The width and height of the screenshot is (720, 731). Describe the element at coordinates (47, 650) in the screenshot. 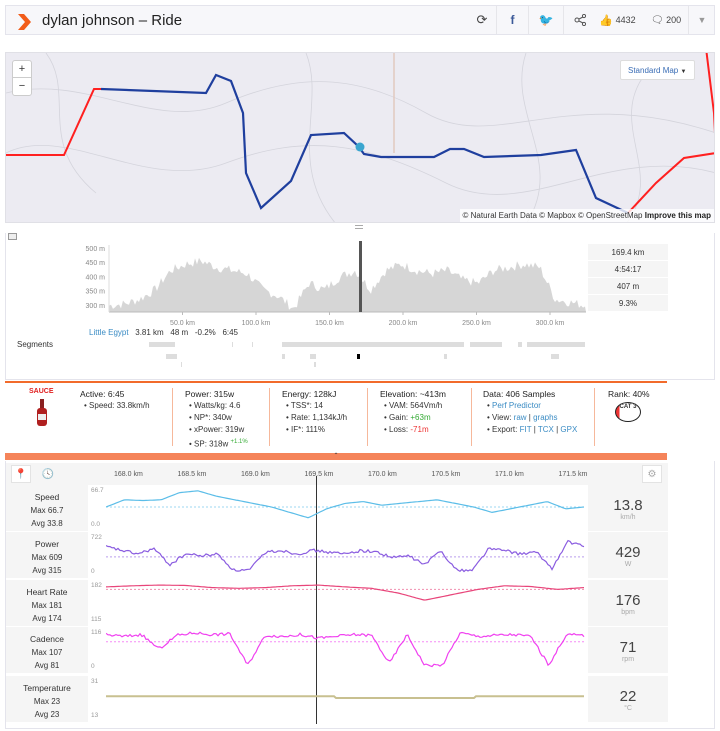

I see `graph-label: Cadence Max 107 Avg 81` at that location.